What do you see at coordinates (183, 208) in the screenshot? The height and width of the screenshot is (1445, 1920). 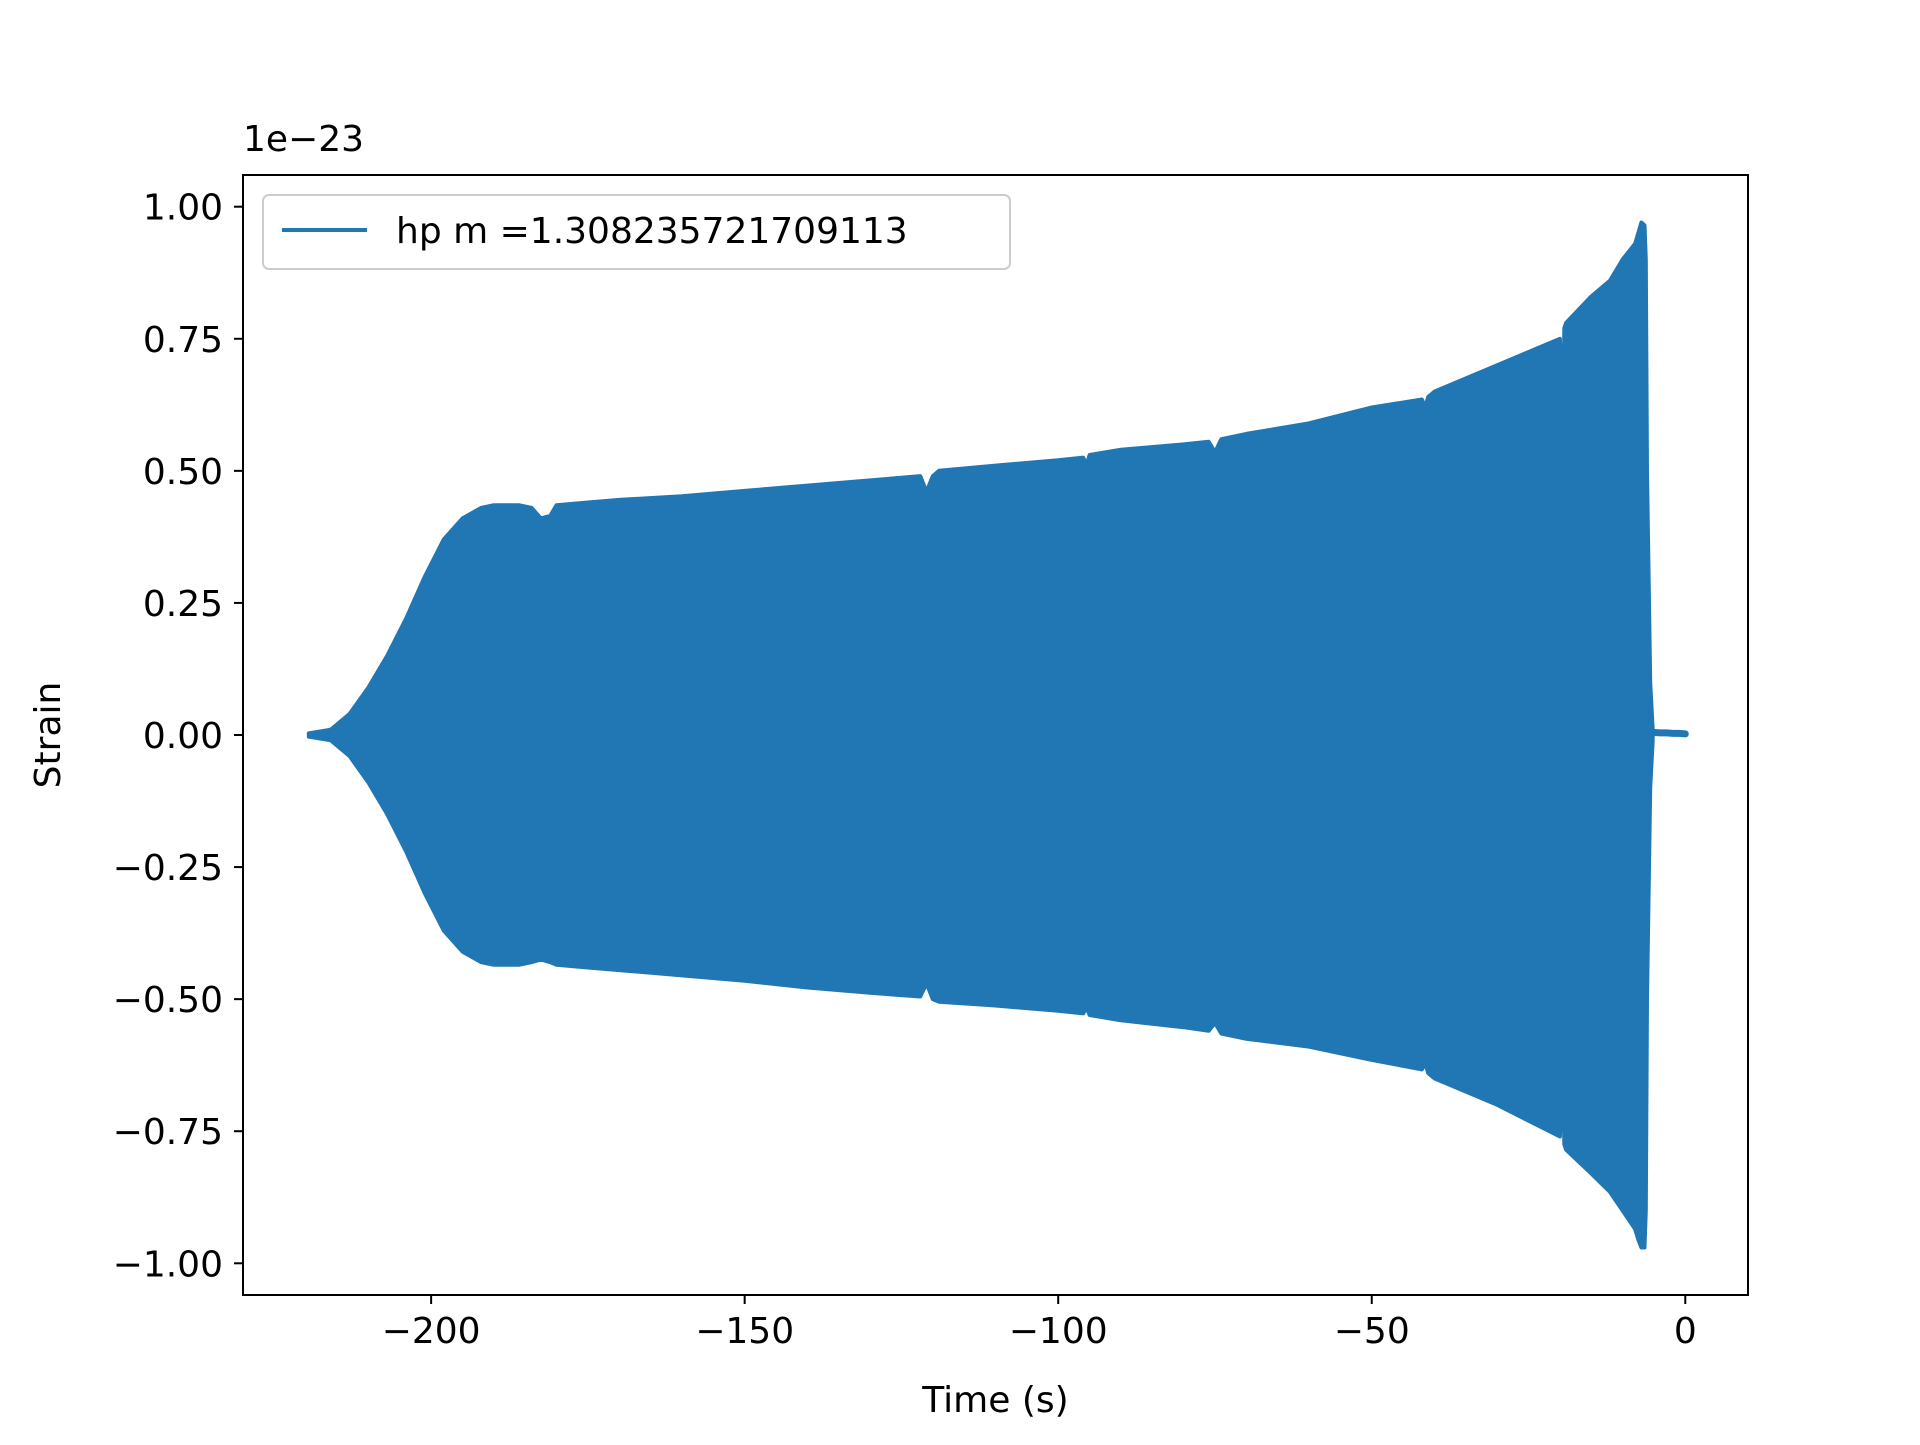 I see `y-tick-label: 1.00` at bounding box center [183, 208].